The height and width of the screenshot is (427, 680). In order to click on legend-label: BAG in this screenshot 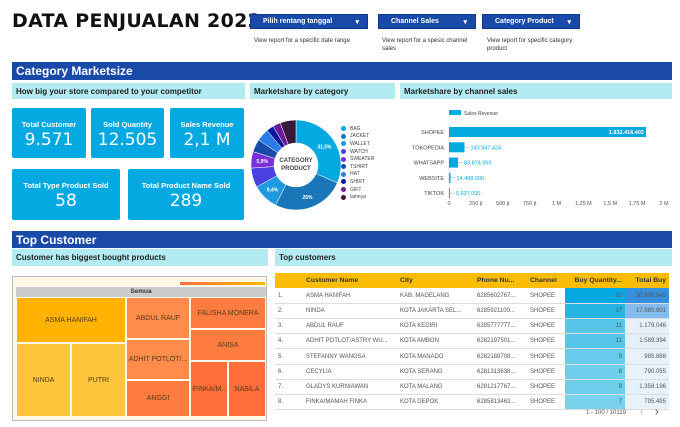, I will do `click(355, 128)`.